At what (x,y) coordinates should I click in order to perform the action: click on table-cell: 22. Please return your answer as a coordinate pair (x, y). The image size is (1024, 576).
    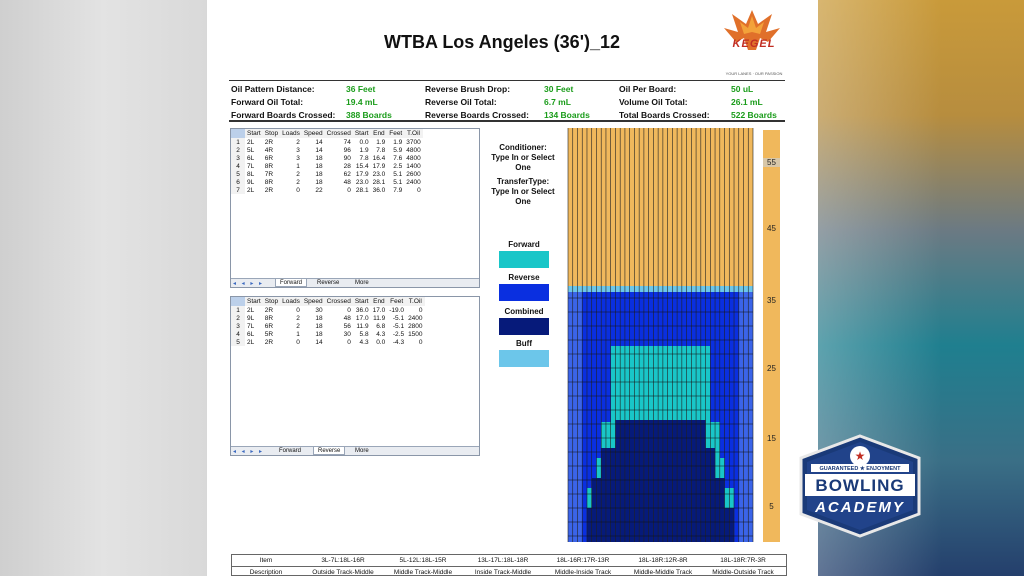
    Looking at the image, I should click on (319, 190).